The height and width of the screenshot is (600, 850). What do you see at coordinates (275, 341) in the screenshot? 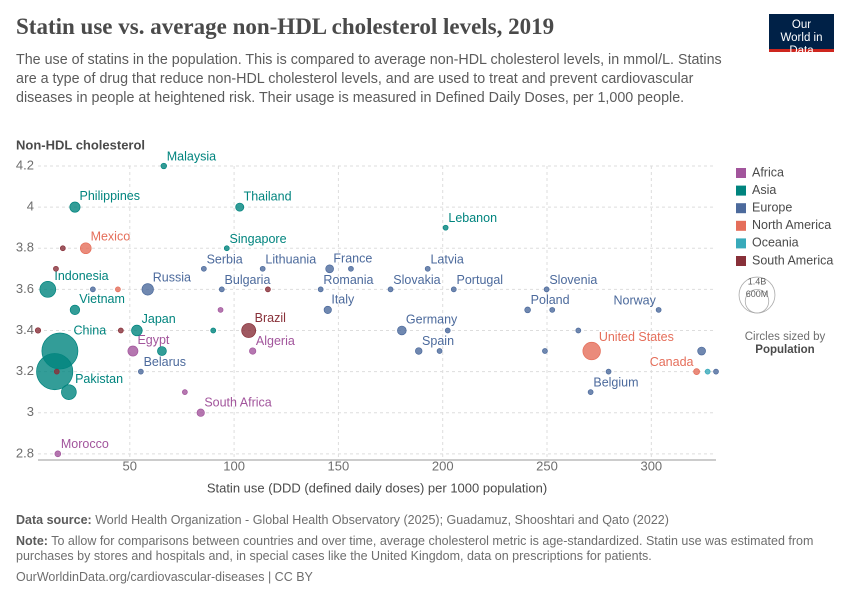
I see `point-label: Algeria` at bounding box center [275, 341].